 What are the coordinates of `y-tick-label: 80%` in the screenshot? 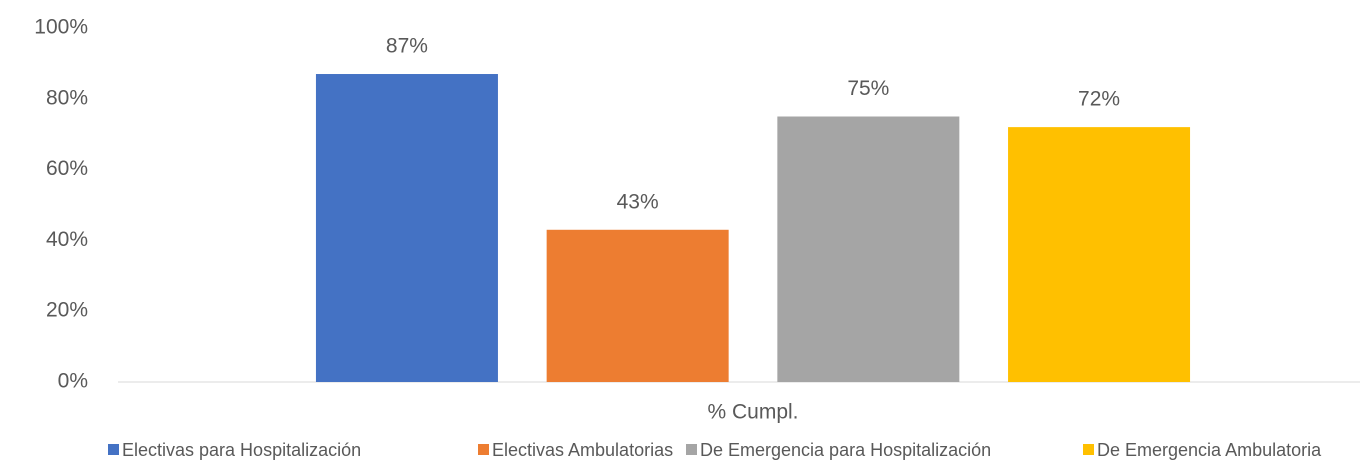 It's located at (67, 97).